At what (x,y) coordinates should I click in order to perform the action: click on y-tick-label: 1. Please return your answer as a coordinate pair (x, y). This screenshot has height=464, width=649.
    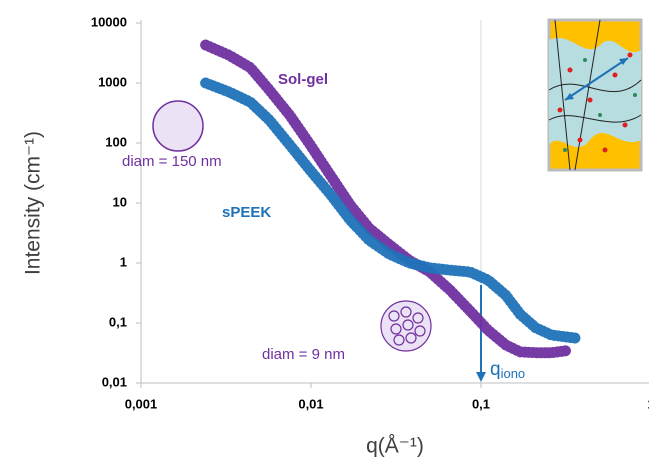
    Looking at the image, I should click on (123, 261).